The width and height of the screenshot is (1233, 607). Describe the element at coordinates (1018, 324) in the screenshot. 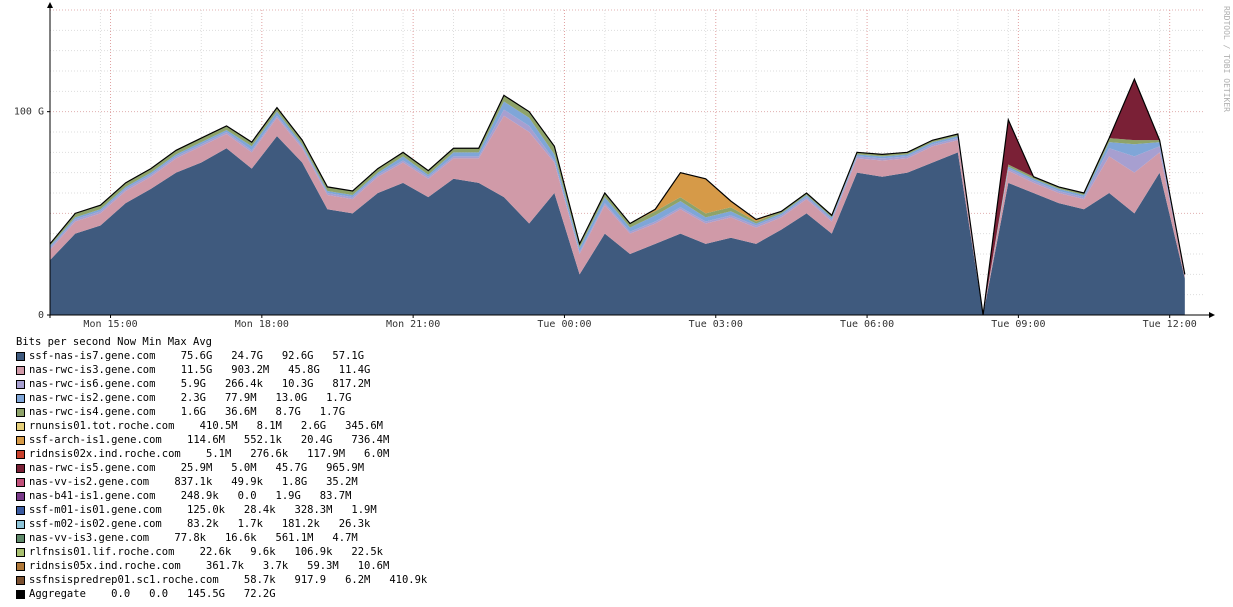

I see `x-tick-label: Tue 09:00` at that location.